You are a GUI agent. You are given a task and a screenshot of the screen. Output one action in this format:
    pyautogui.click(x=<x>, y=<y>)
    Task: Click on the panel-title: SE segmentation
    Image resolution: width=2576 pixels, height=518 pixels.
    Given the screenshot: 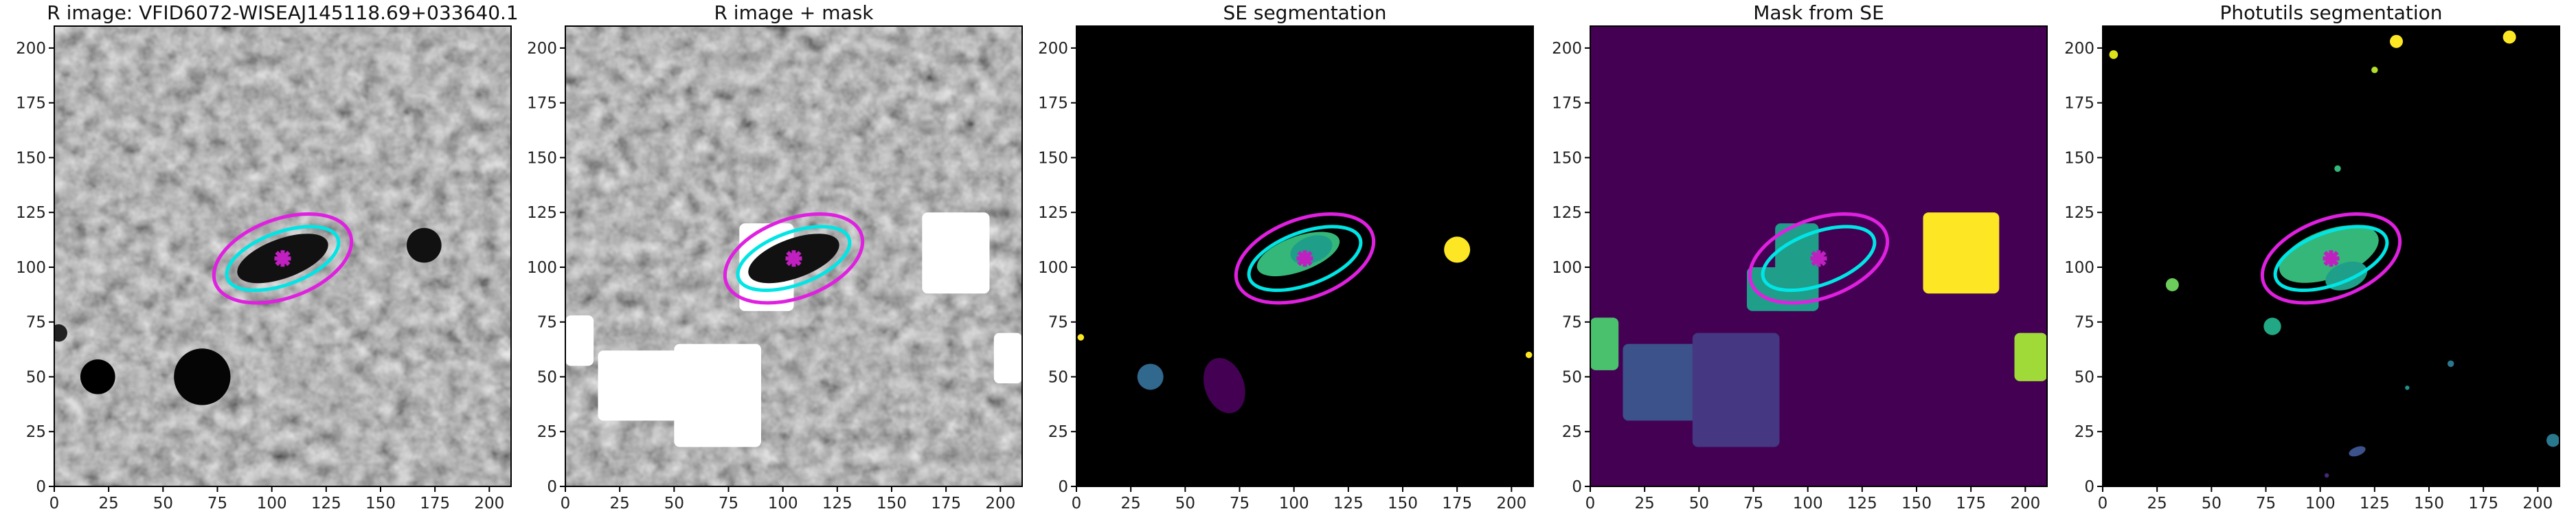 What is the action you would take?
    pyautogui.click(x=1305, y=12)
    